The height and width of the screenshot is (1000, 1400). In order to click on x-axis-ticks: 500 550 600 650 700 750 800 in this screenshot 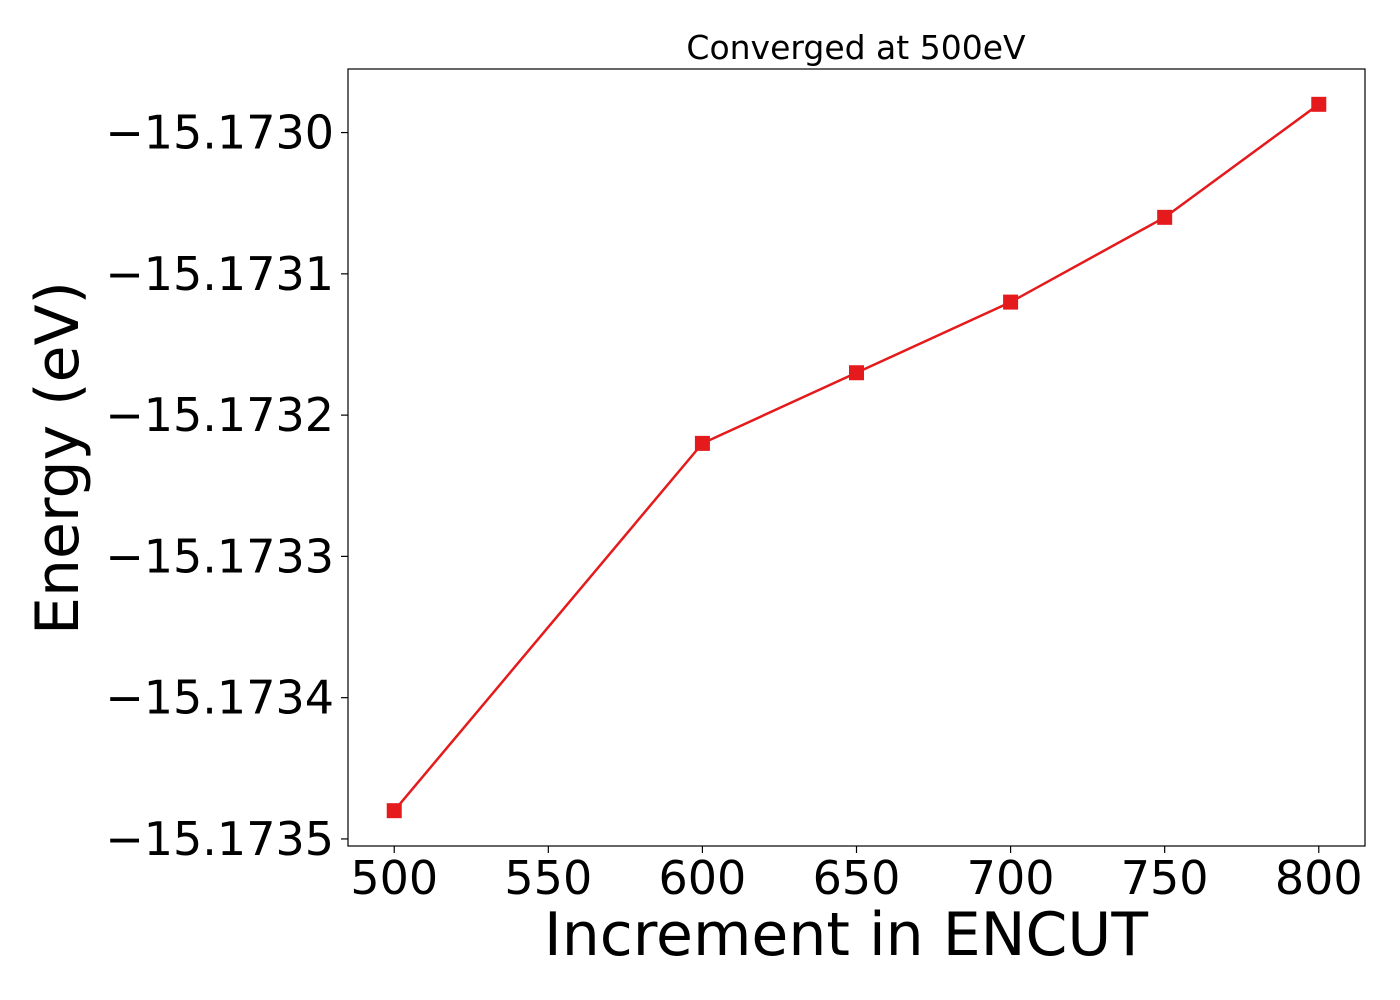, I will do `click(856, 875)`.